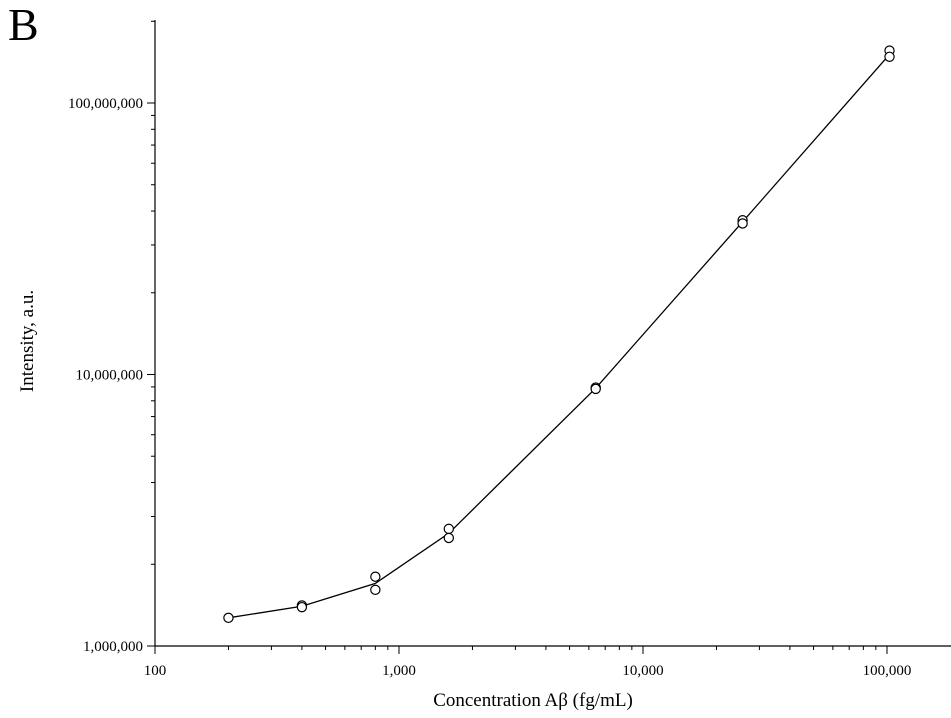 The width and height of the screenshot is (951, 718). What do you see at coordinates (105, 104) in the screenshot?
I see `y-tick-label: 100,000,000` at bounding box center [105, 104].